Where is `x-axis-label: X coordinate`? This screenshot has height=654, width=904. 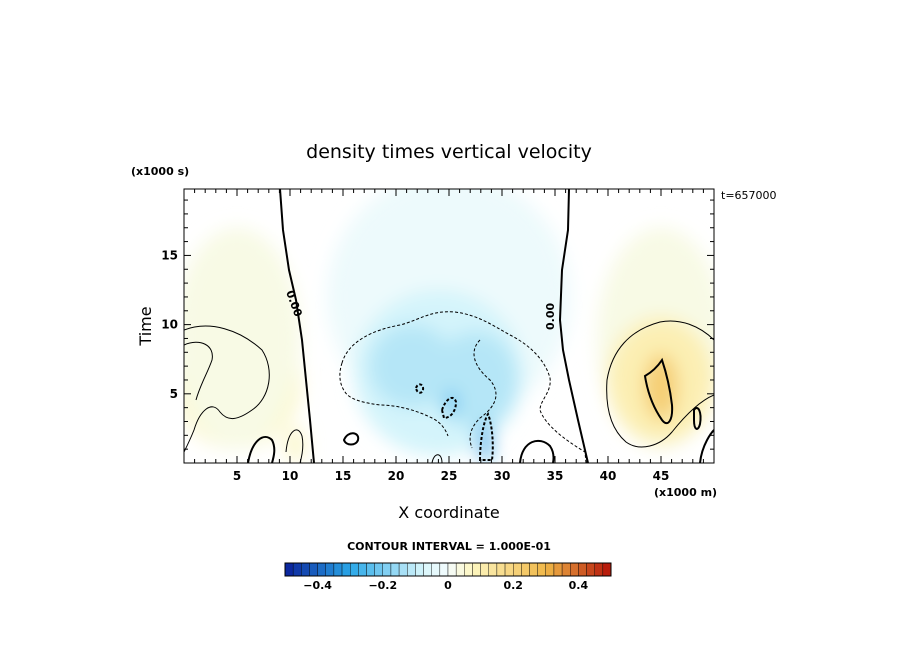 x-axis-label: X coordinate is located at coordinates (448, 512).